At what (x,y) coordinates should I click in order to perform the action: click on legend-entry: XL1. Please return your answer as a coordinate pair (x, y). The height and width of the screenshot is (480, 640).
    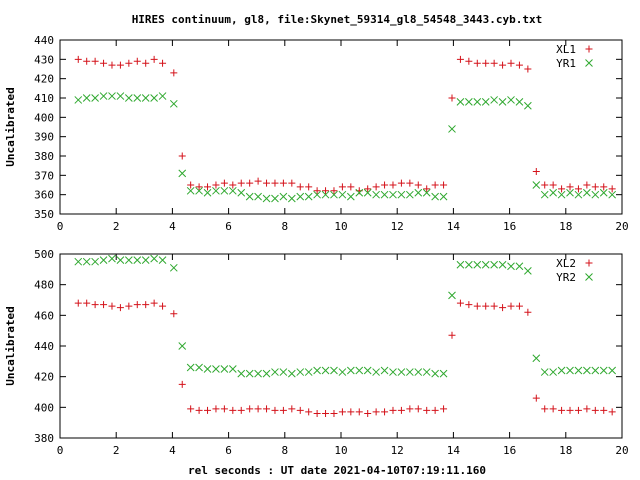
    Looking at the image, I should click on (574, 49).